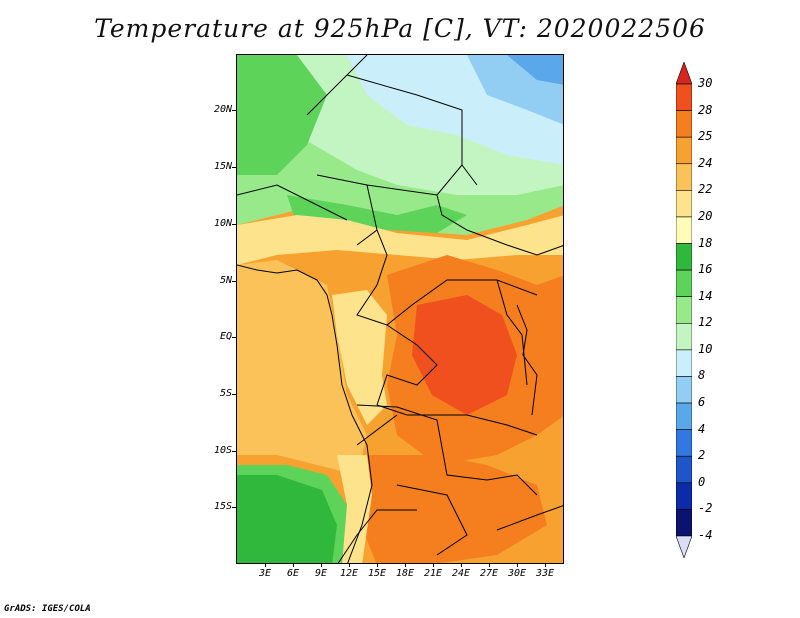  I want to click on colorbar-label: 16, so click(705, 269).